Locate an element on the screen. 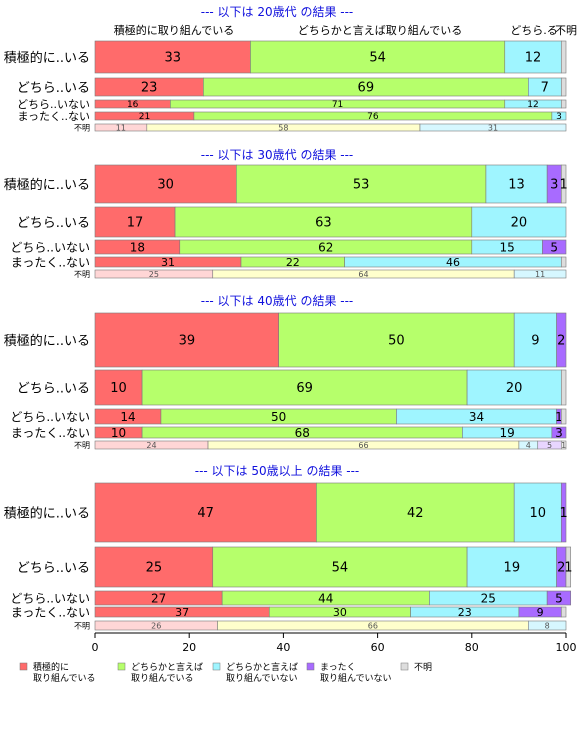 The width and height of the screenshot is (580, 747). legend-label: 取り組んでいない is located at coordinates (262, 678).